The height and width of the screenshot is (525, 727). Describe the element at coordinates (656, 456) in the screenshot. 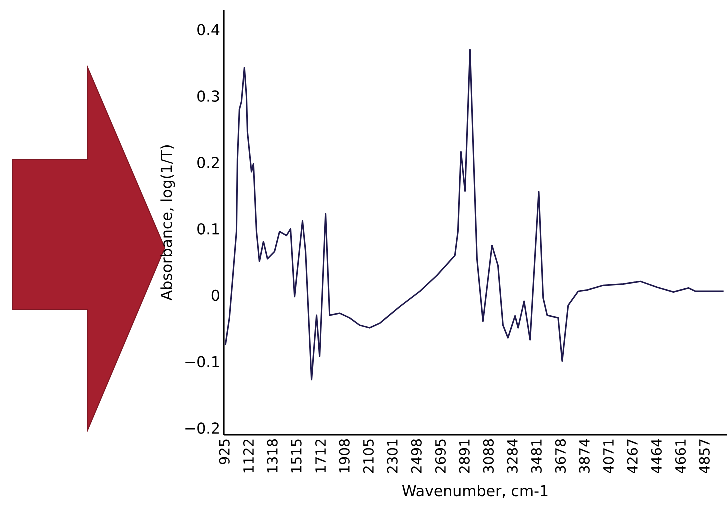

I see `x-tick-label: 4464` at that location.